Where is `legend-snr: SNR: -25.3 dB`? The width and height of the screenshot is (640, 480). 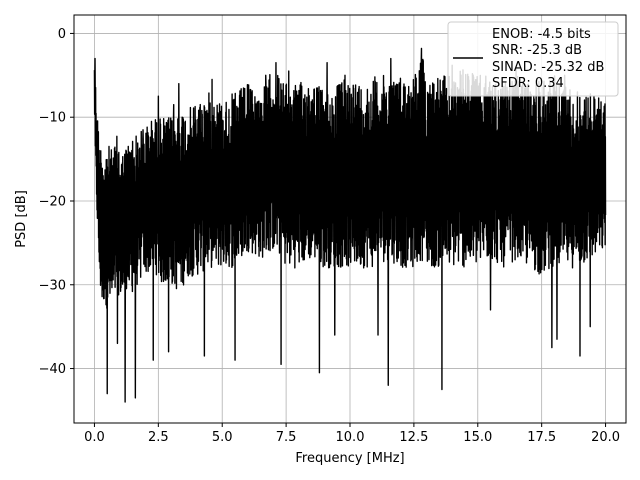
legend-snr: SNR: -25.3 dB is located at coordinates (537, 50).